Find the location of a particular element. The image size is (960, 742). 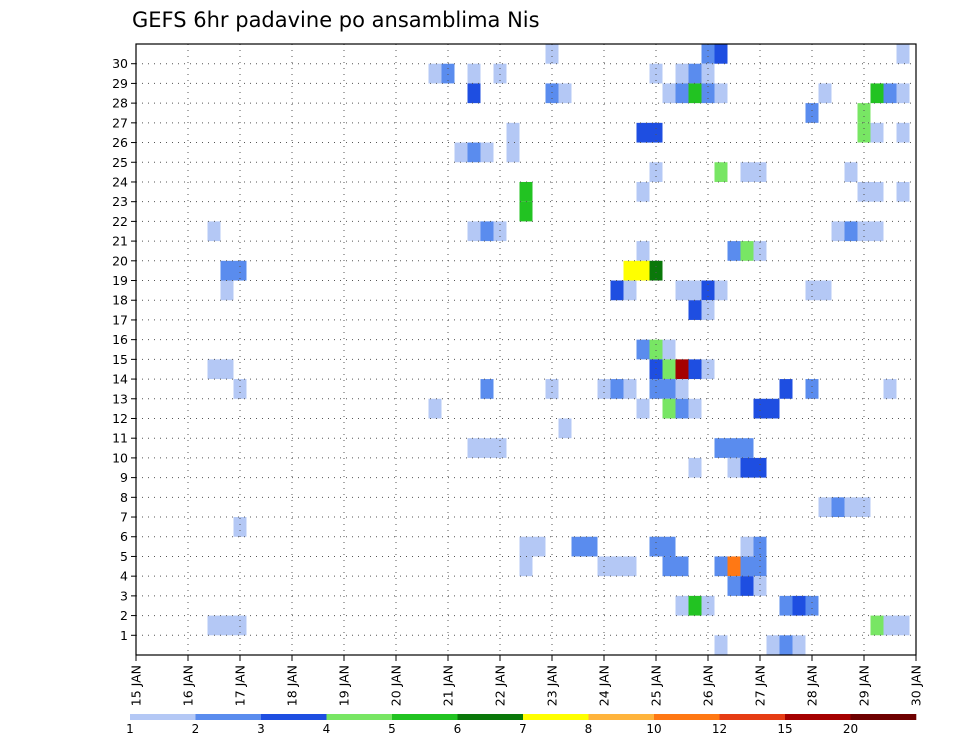

colorbar-label: 1 is located at coordinates (130, 729).